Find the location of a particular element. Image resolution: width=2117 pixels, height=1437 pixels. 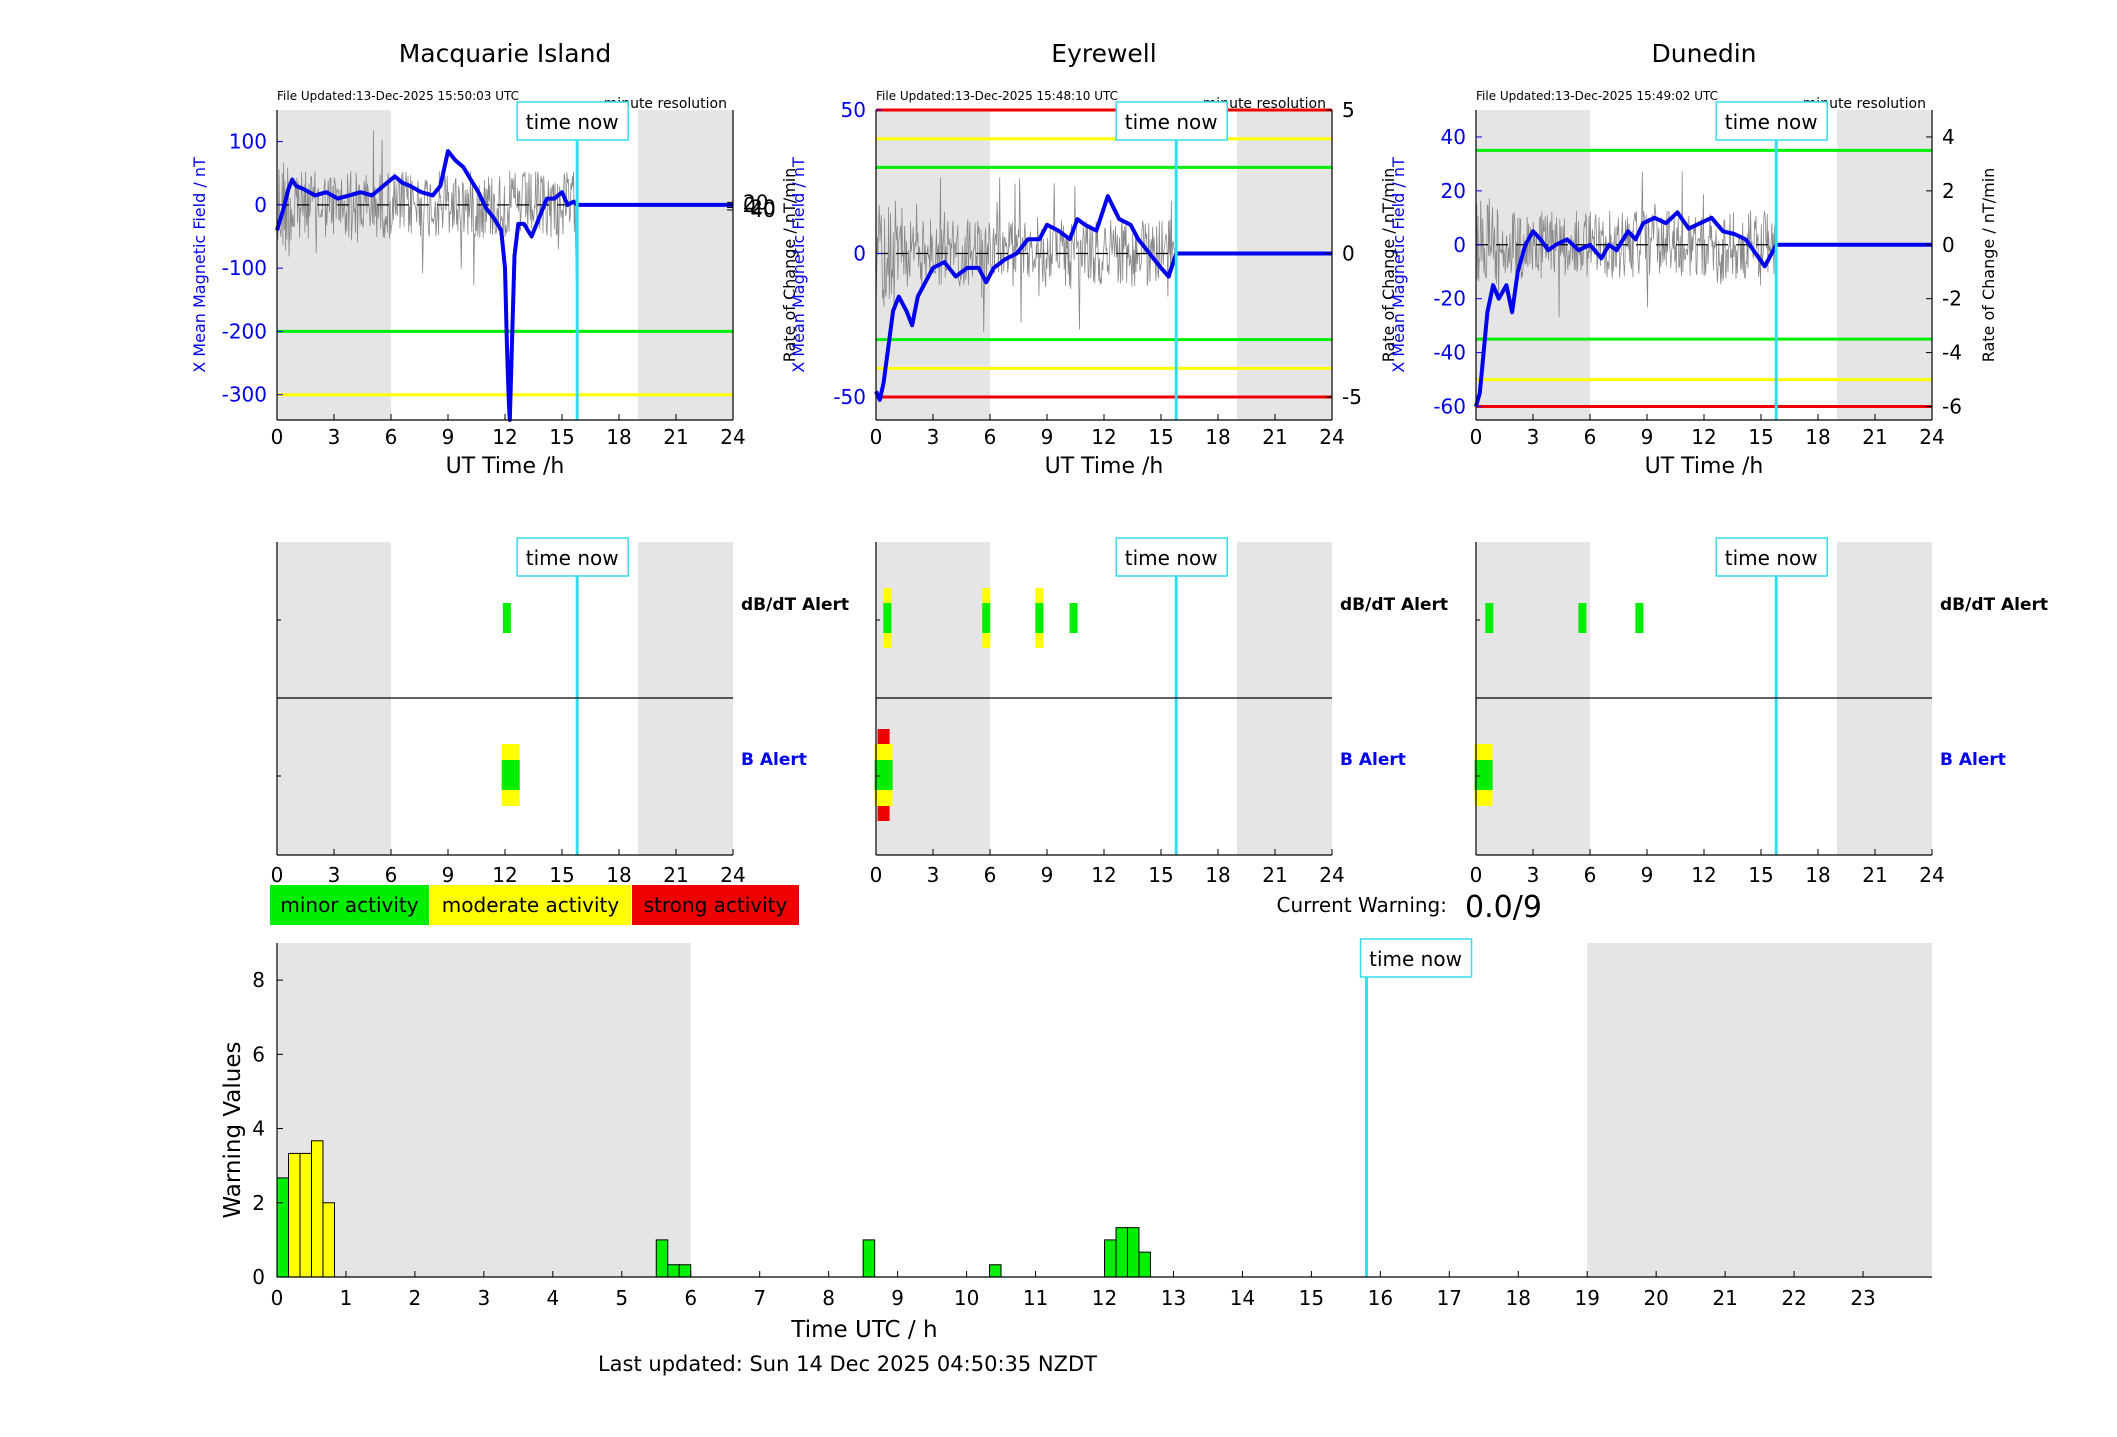

legend-label: strong activity is located at coordinates (716, 905).